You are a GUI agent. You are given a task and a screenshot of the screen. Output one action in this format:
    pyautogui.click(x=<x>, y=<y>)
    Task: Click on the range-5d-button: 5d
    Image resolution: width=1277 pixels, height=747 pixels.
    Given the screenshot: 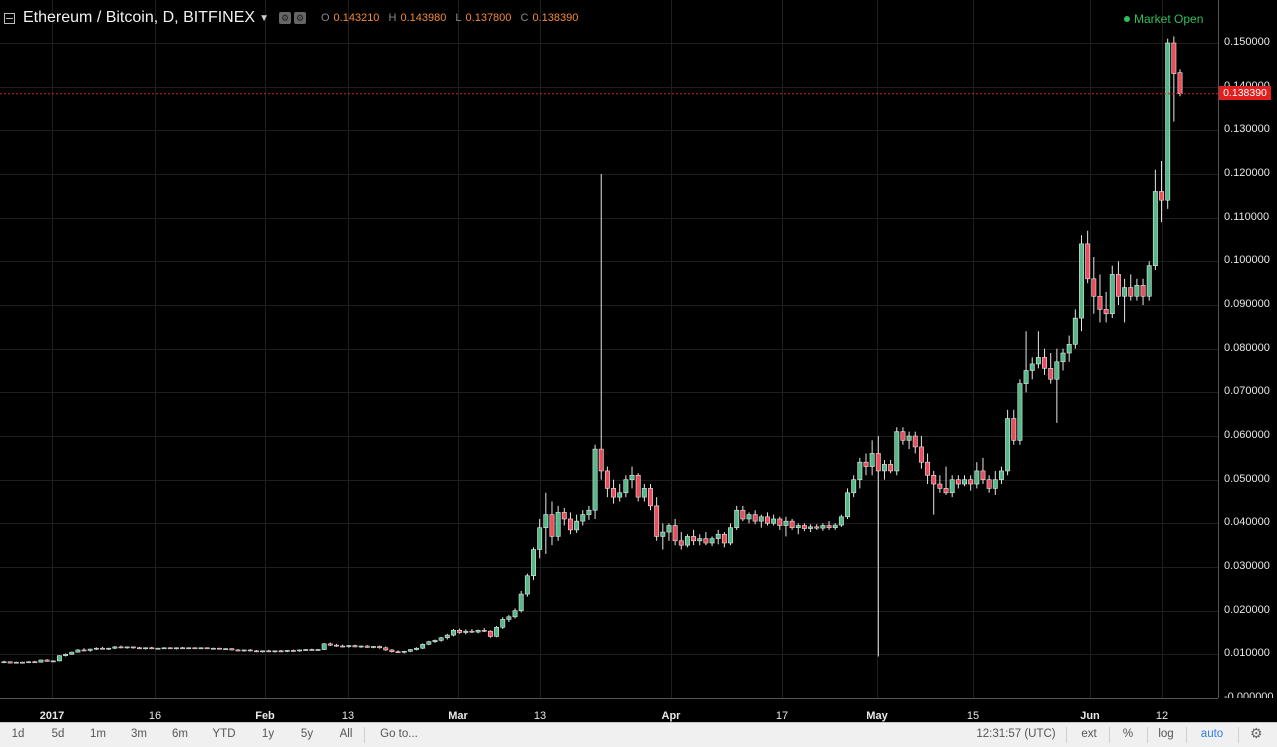 What is the action you would take?
    pyautogui.click(x=58, y=734)
    